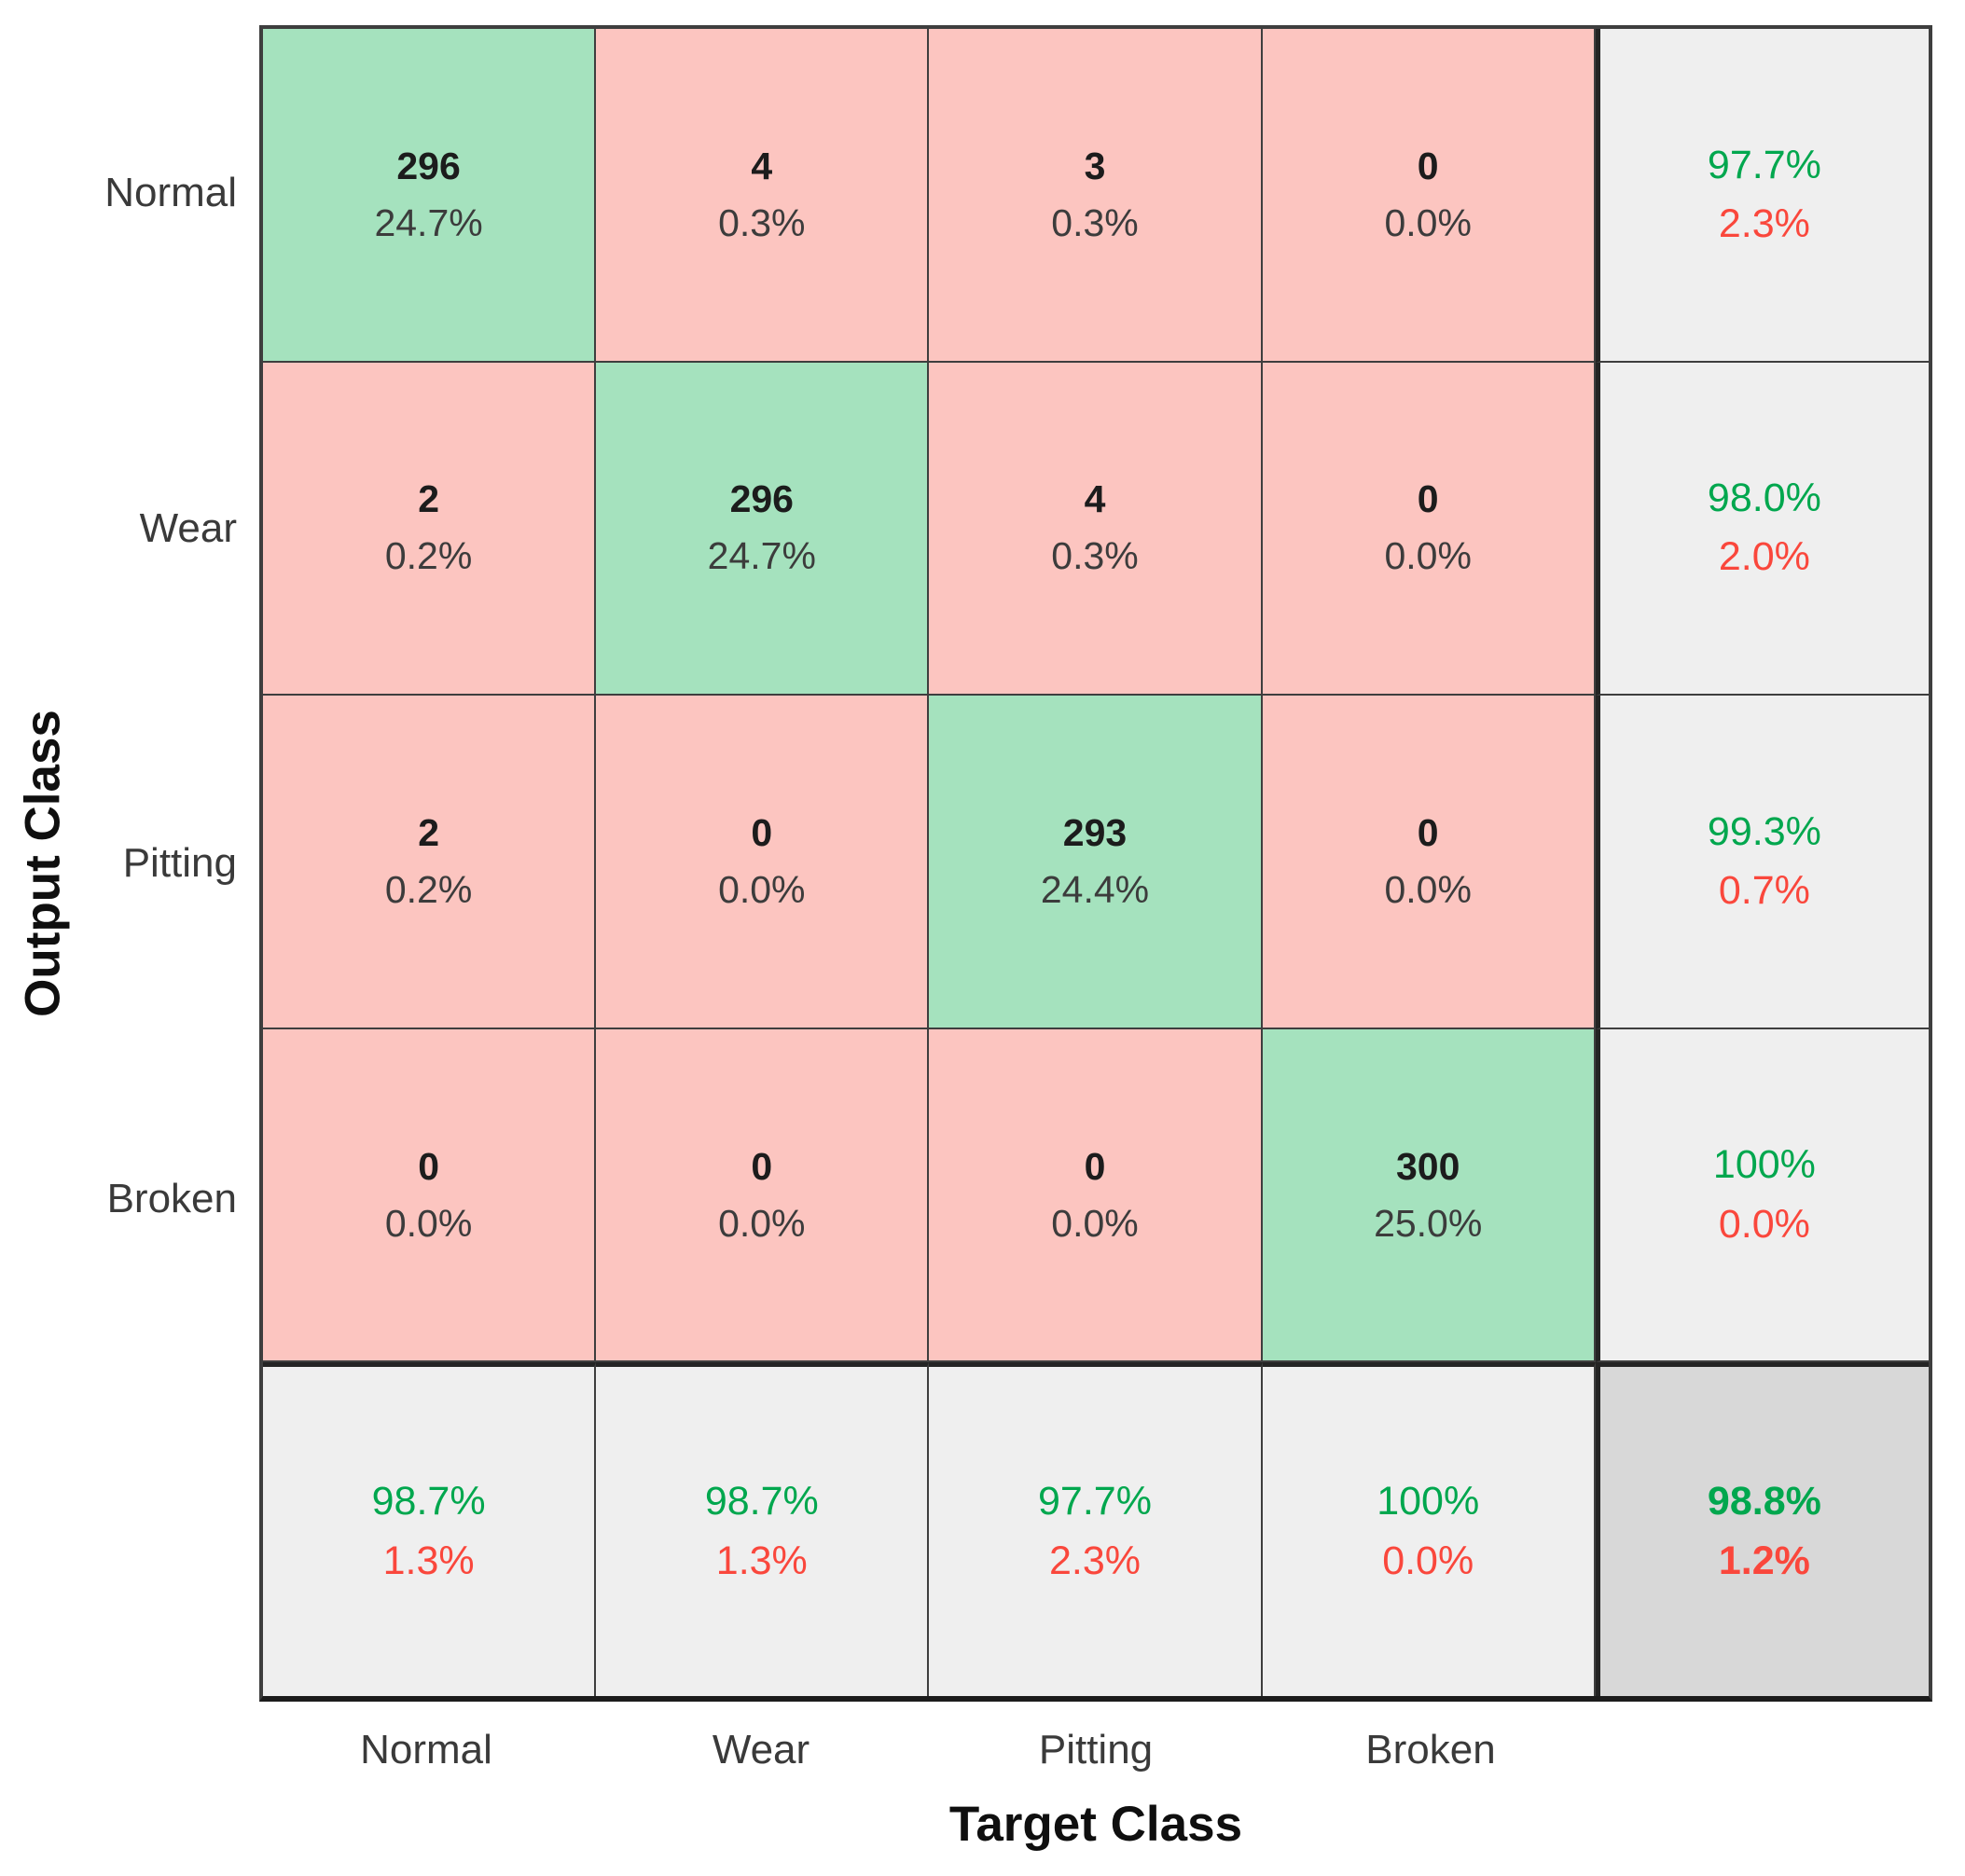 The width and height of the screenshot is (1965, 1876). Describe the element at coordinates (1429, 862) in the screenshot. I see `matrix-cell-pitting-broken: 0 0.0%` at that location.